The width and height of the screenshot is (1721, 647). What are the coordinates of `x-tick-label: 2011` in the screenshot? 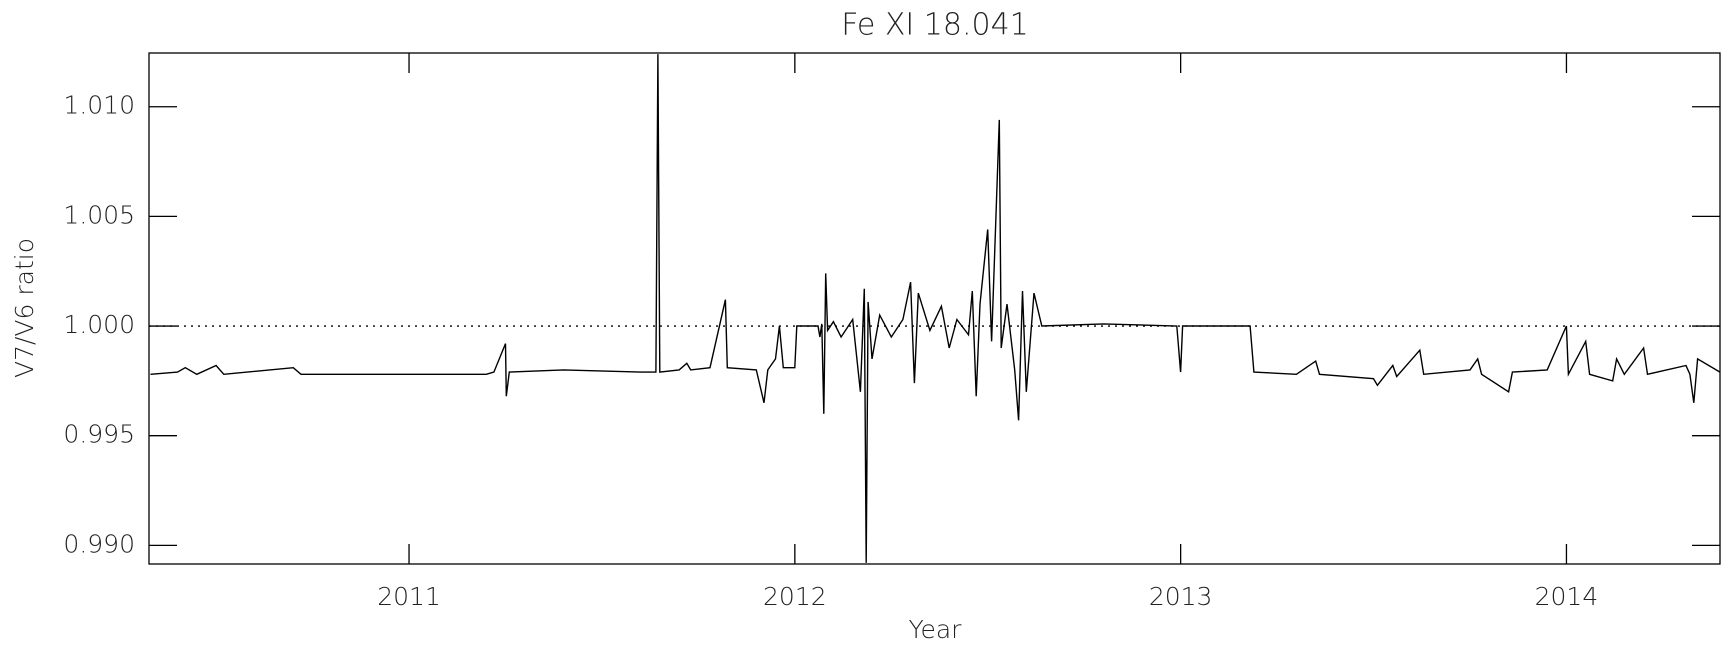 It's located at (409, 596).